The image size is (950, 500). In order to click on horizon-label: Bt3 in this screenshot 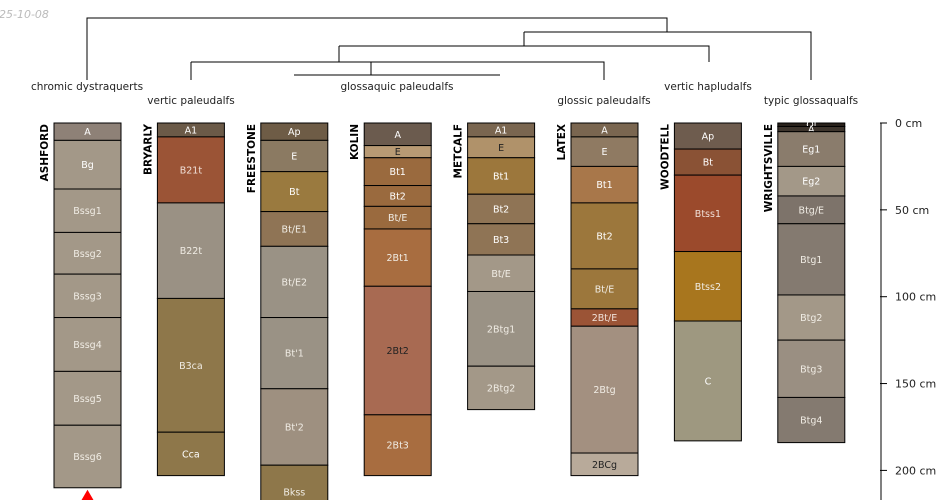, I will do `click(501, 240)`.